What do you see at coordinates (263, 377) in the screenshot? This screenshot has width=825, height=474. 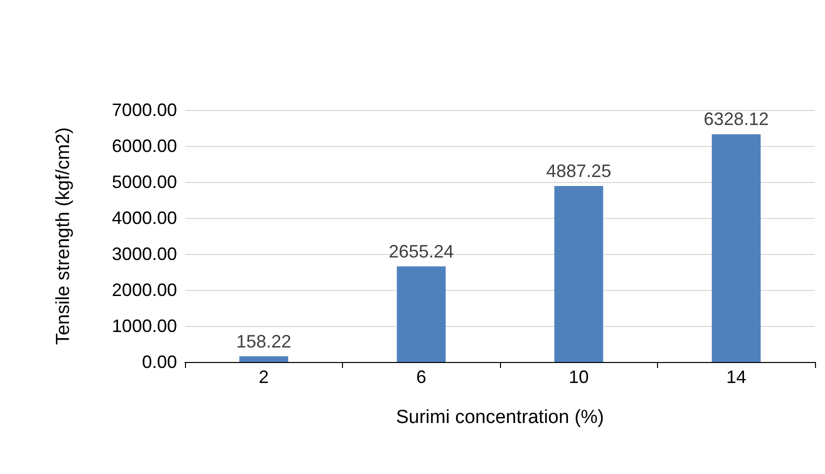 I see `x-tick-label: 2` at bounding box center [263, 377].